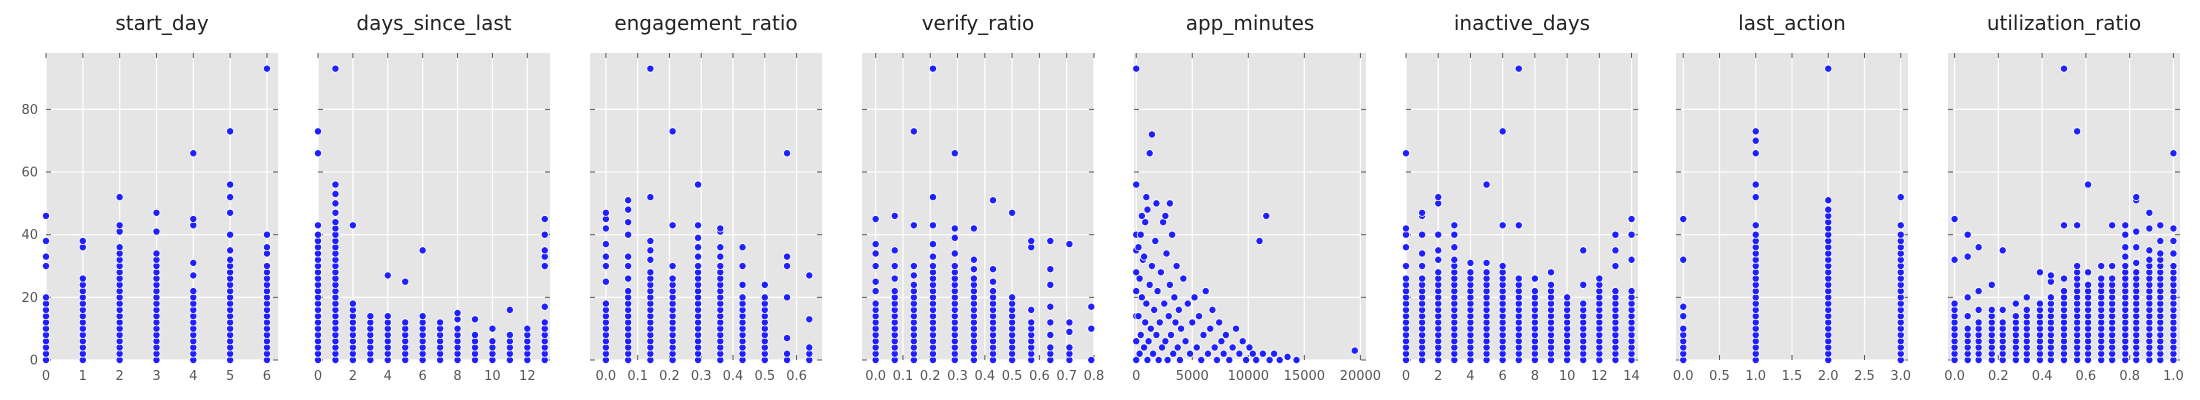 The image size is (2200, 400). Describe the element at coordinates (1954, 376) in the screenshot. I see `x-tick-label: 0.0` at that location.